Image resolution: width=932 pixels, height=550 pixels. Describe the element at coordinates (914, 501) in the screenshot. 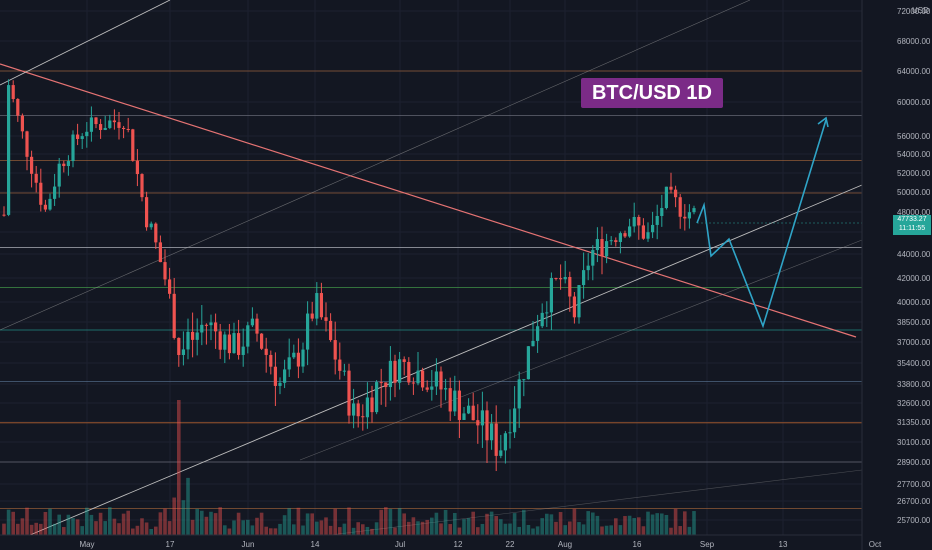

I see `y-tick-label: 26700.00` at that location.